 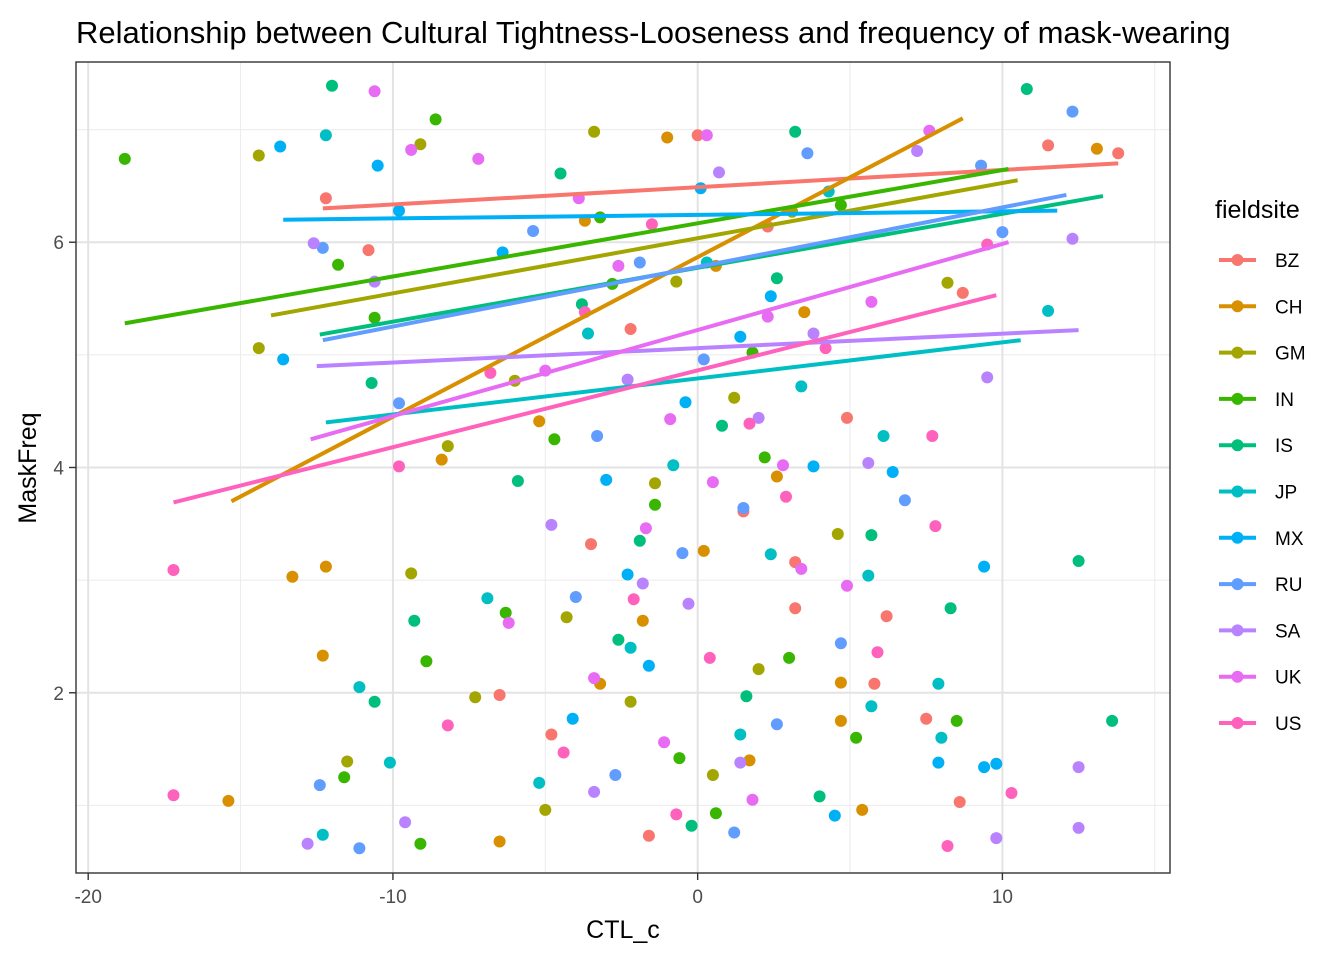 What do you see at coordinates (1260, 585) in the screenshot?
I see `legend-item-RU: RU` at bounding box center [1260, 585].